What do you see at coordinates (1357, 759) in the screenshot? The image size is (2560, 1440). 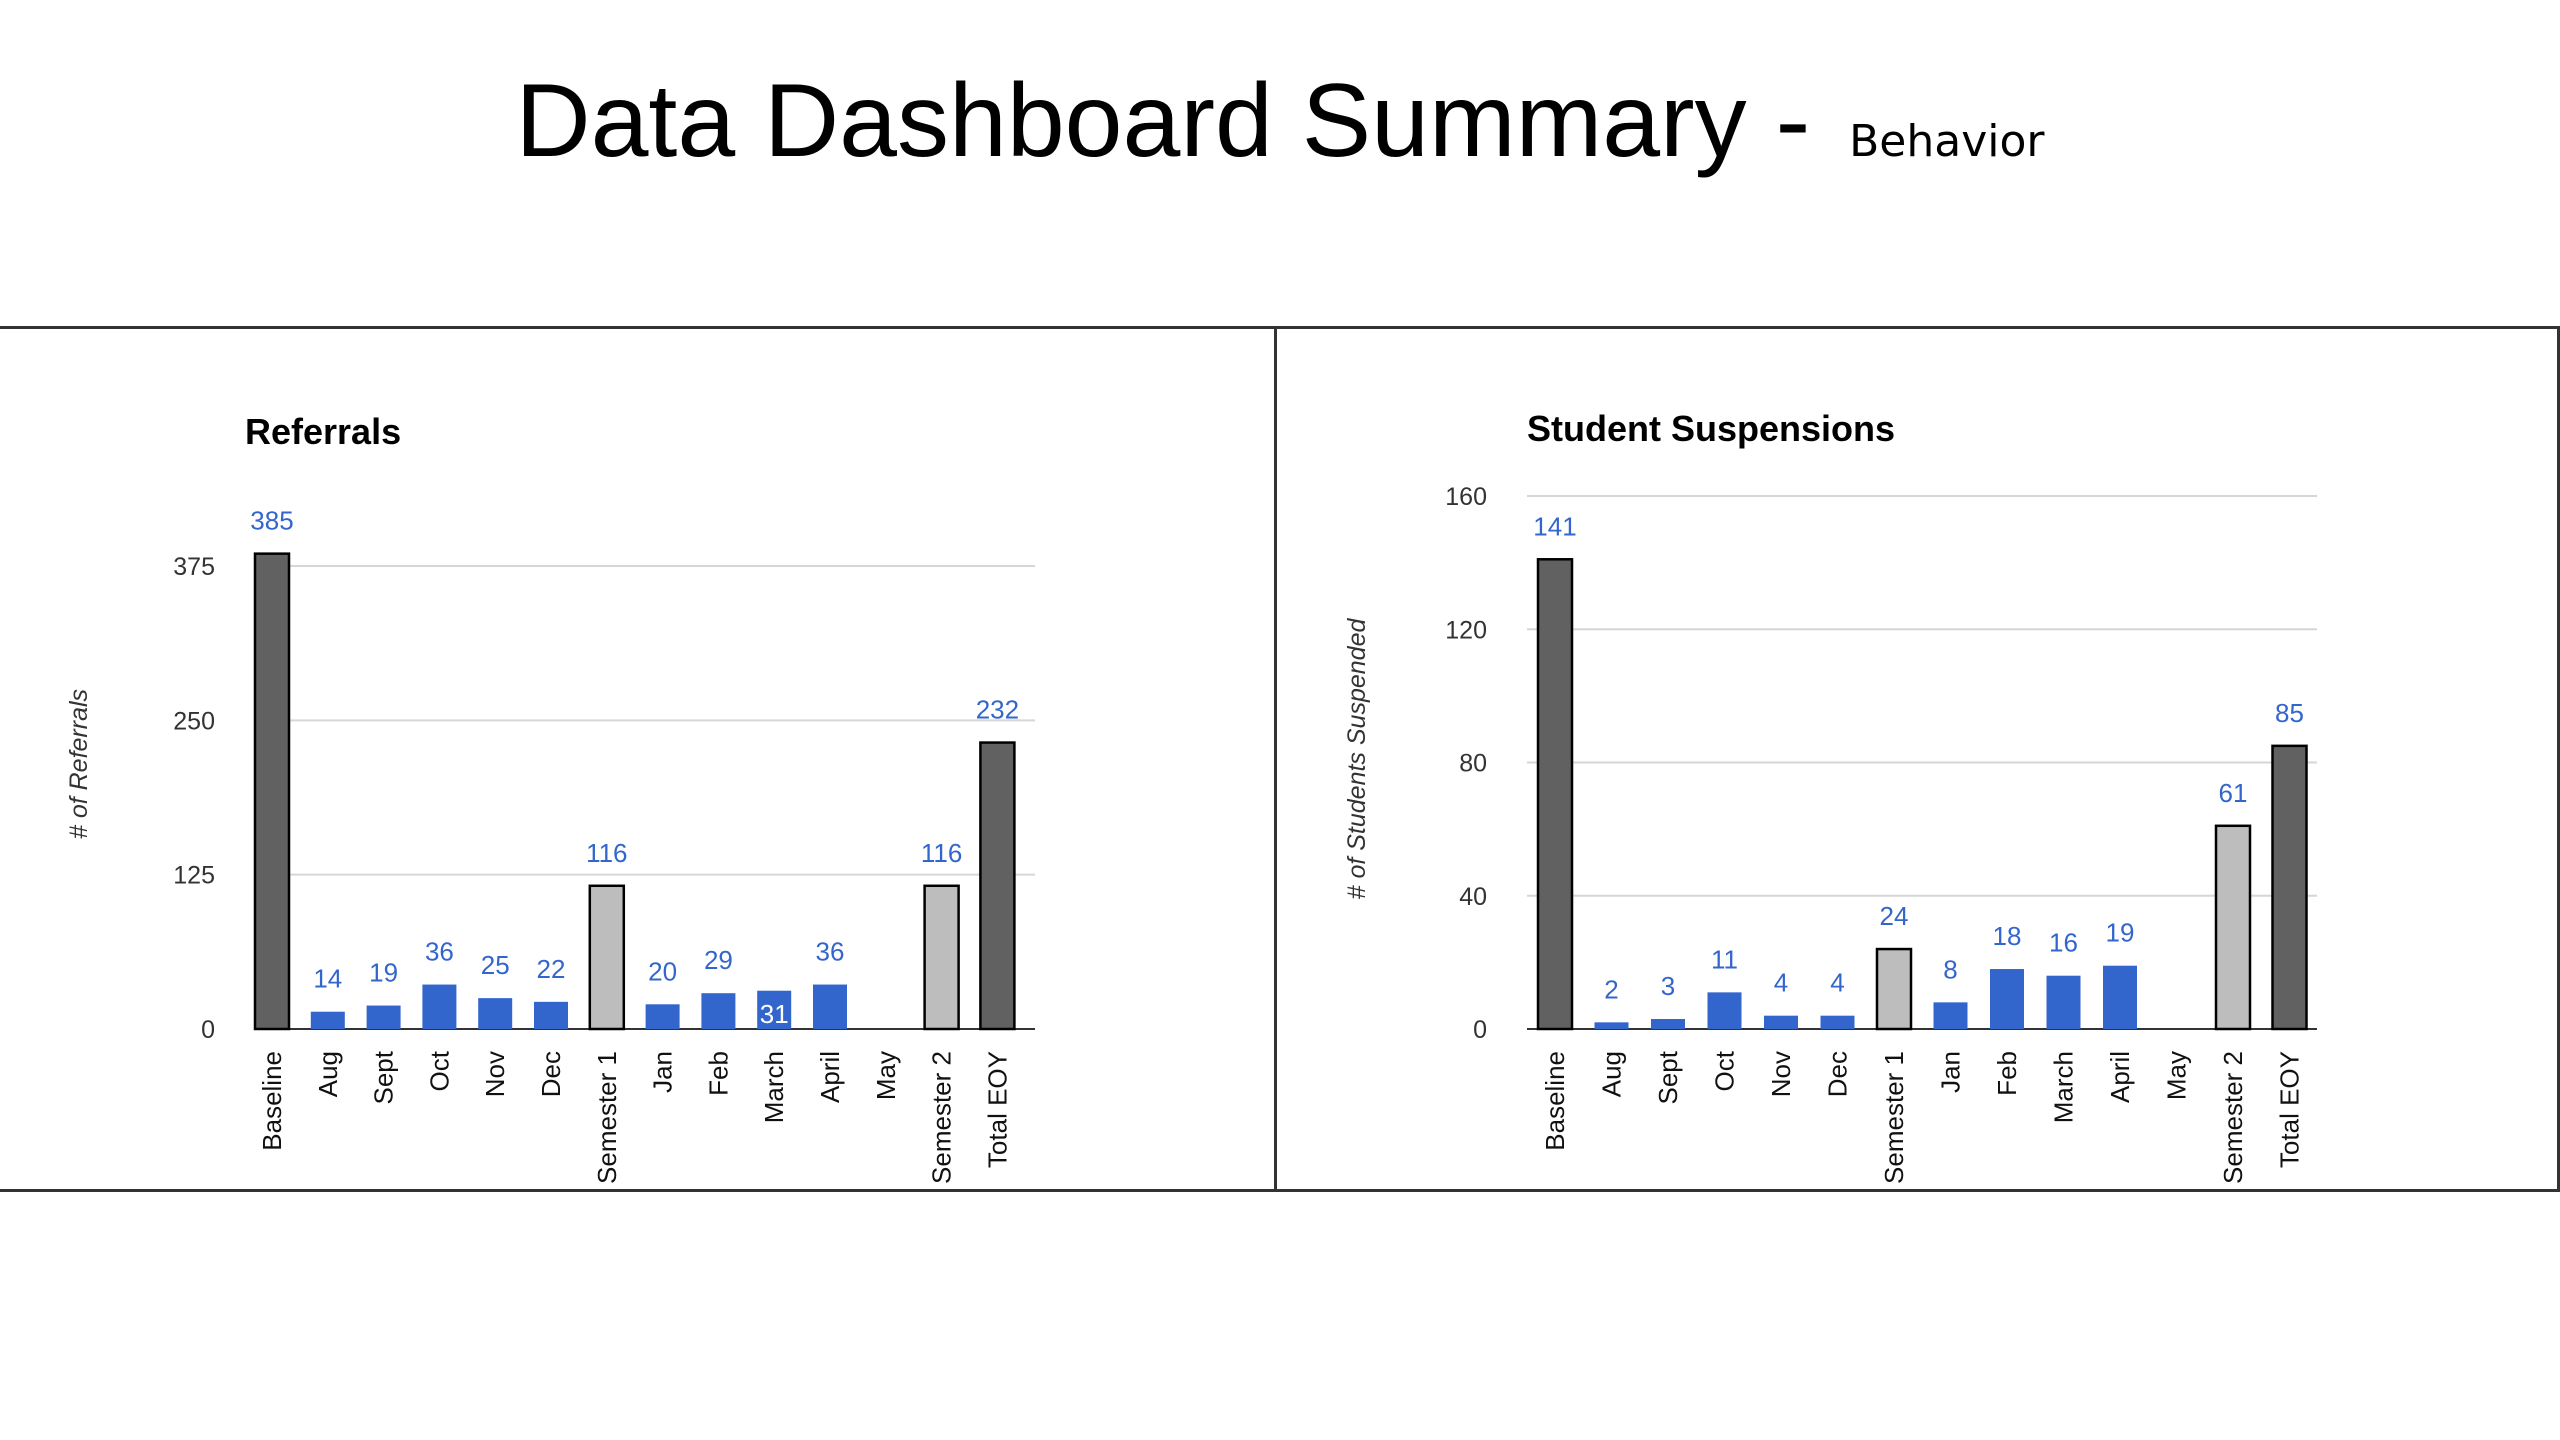 I see `y-axis-label: # of Students Suspended` at bounding box center [1357, 759].